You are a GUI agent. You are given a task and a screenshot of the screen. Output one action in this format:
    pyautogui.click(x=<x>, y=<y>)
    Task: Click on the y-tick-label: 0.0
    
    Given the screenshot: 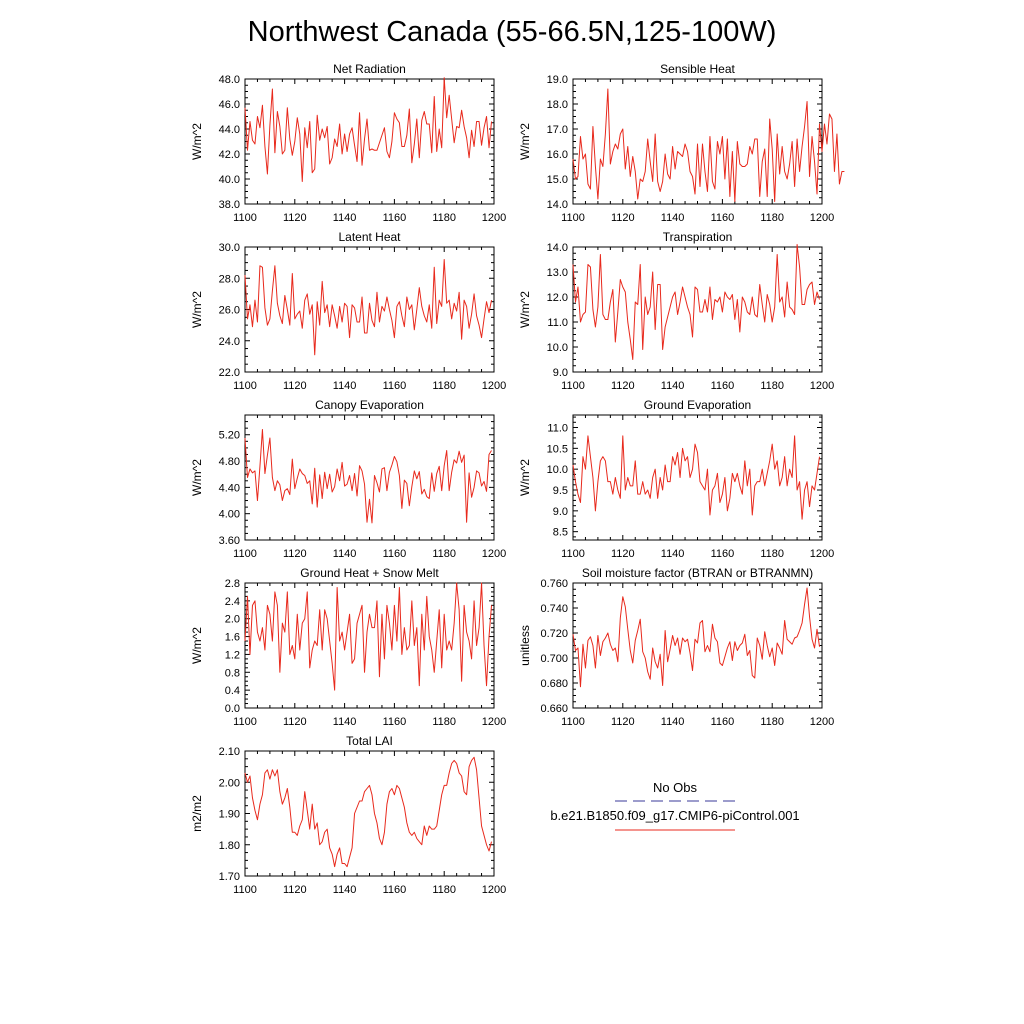 What is the action you would take?
    pyautogui.click(x=232, y=709)
    